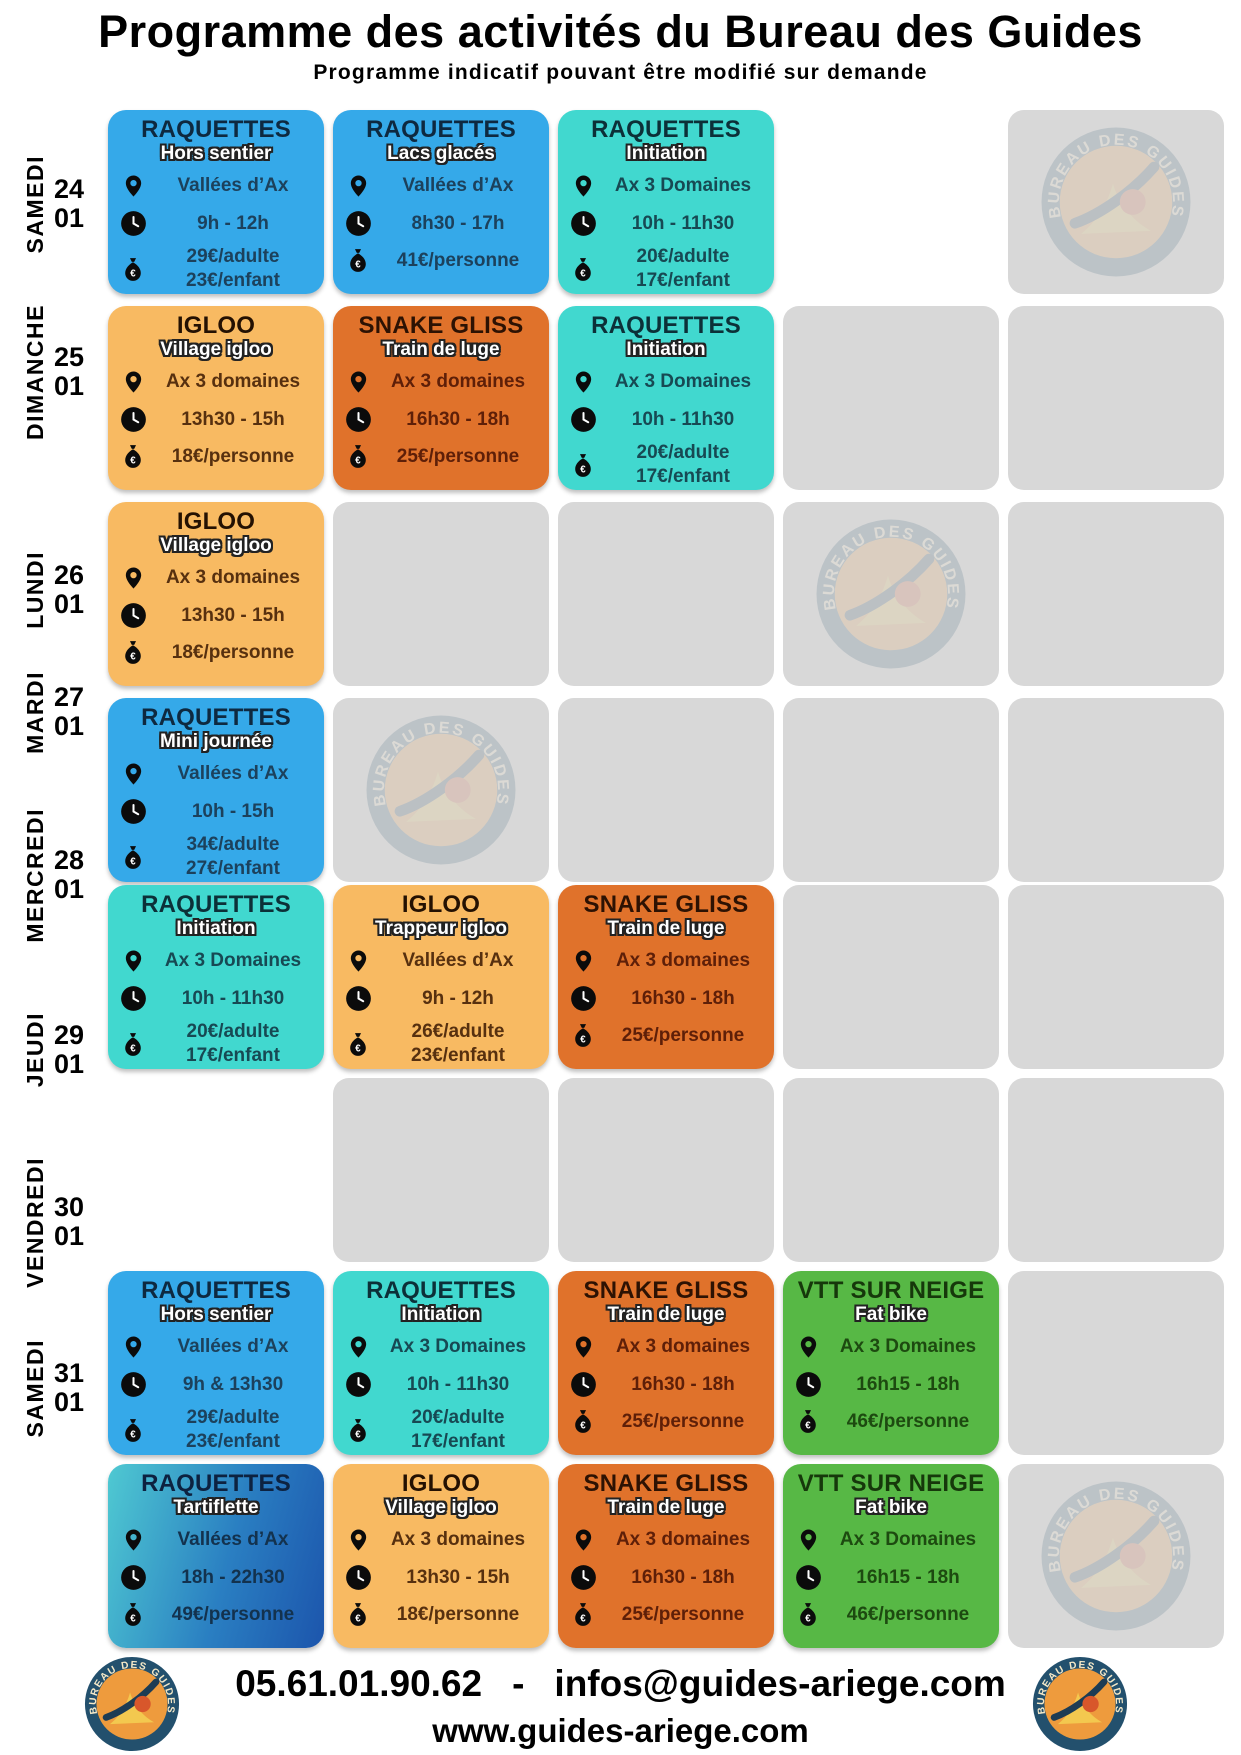 Image resolution: width=1241 pixels, height=1755 pixels. What do you see at coordinates (908, 1577) in the screenshot?
I see `card-time: 16h15 - 18h` at bounding box center [908, 1577].